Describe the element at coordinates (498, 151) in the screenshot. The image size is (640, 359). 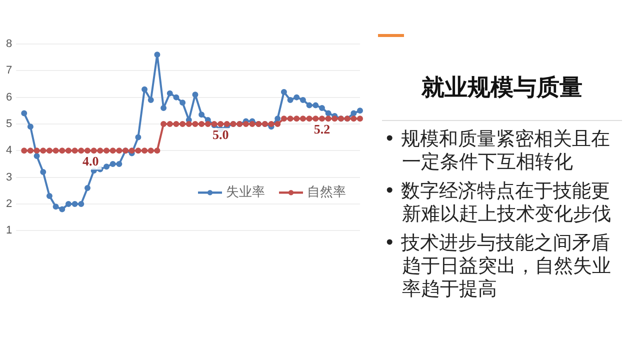
I see `text: • 规模和质量紧密相关且在一定条件下互相转化` at that location.